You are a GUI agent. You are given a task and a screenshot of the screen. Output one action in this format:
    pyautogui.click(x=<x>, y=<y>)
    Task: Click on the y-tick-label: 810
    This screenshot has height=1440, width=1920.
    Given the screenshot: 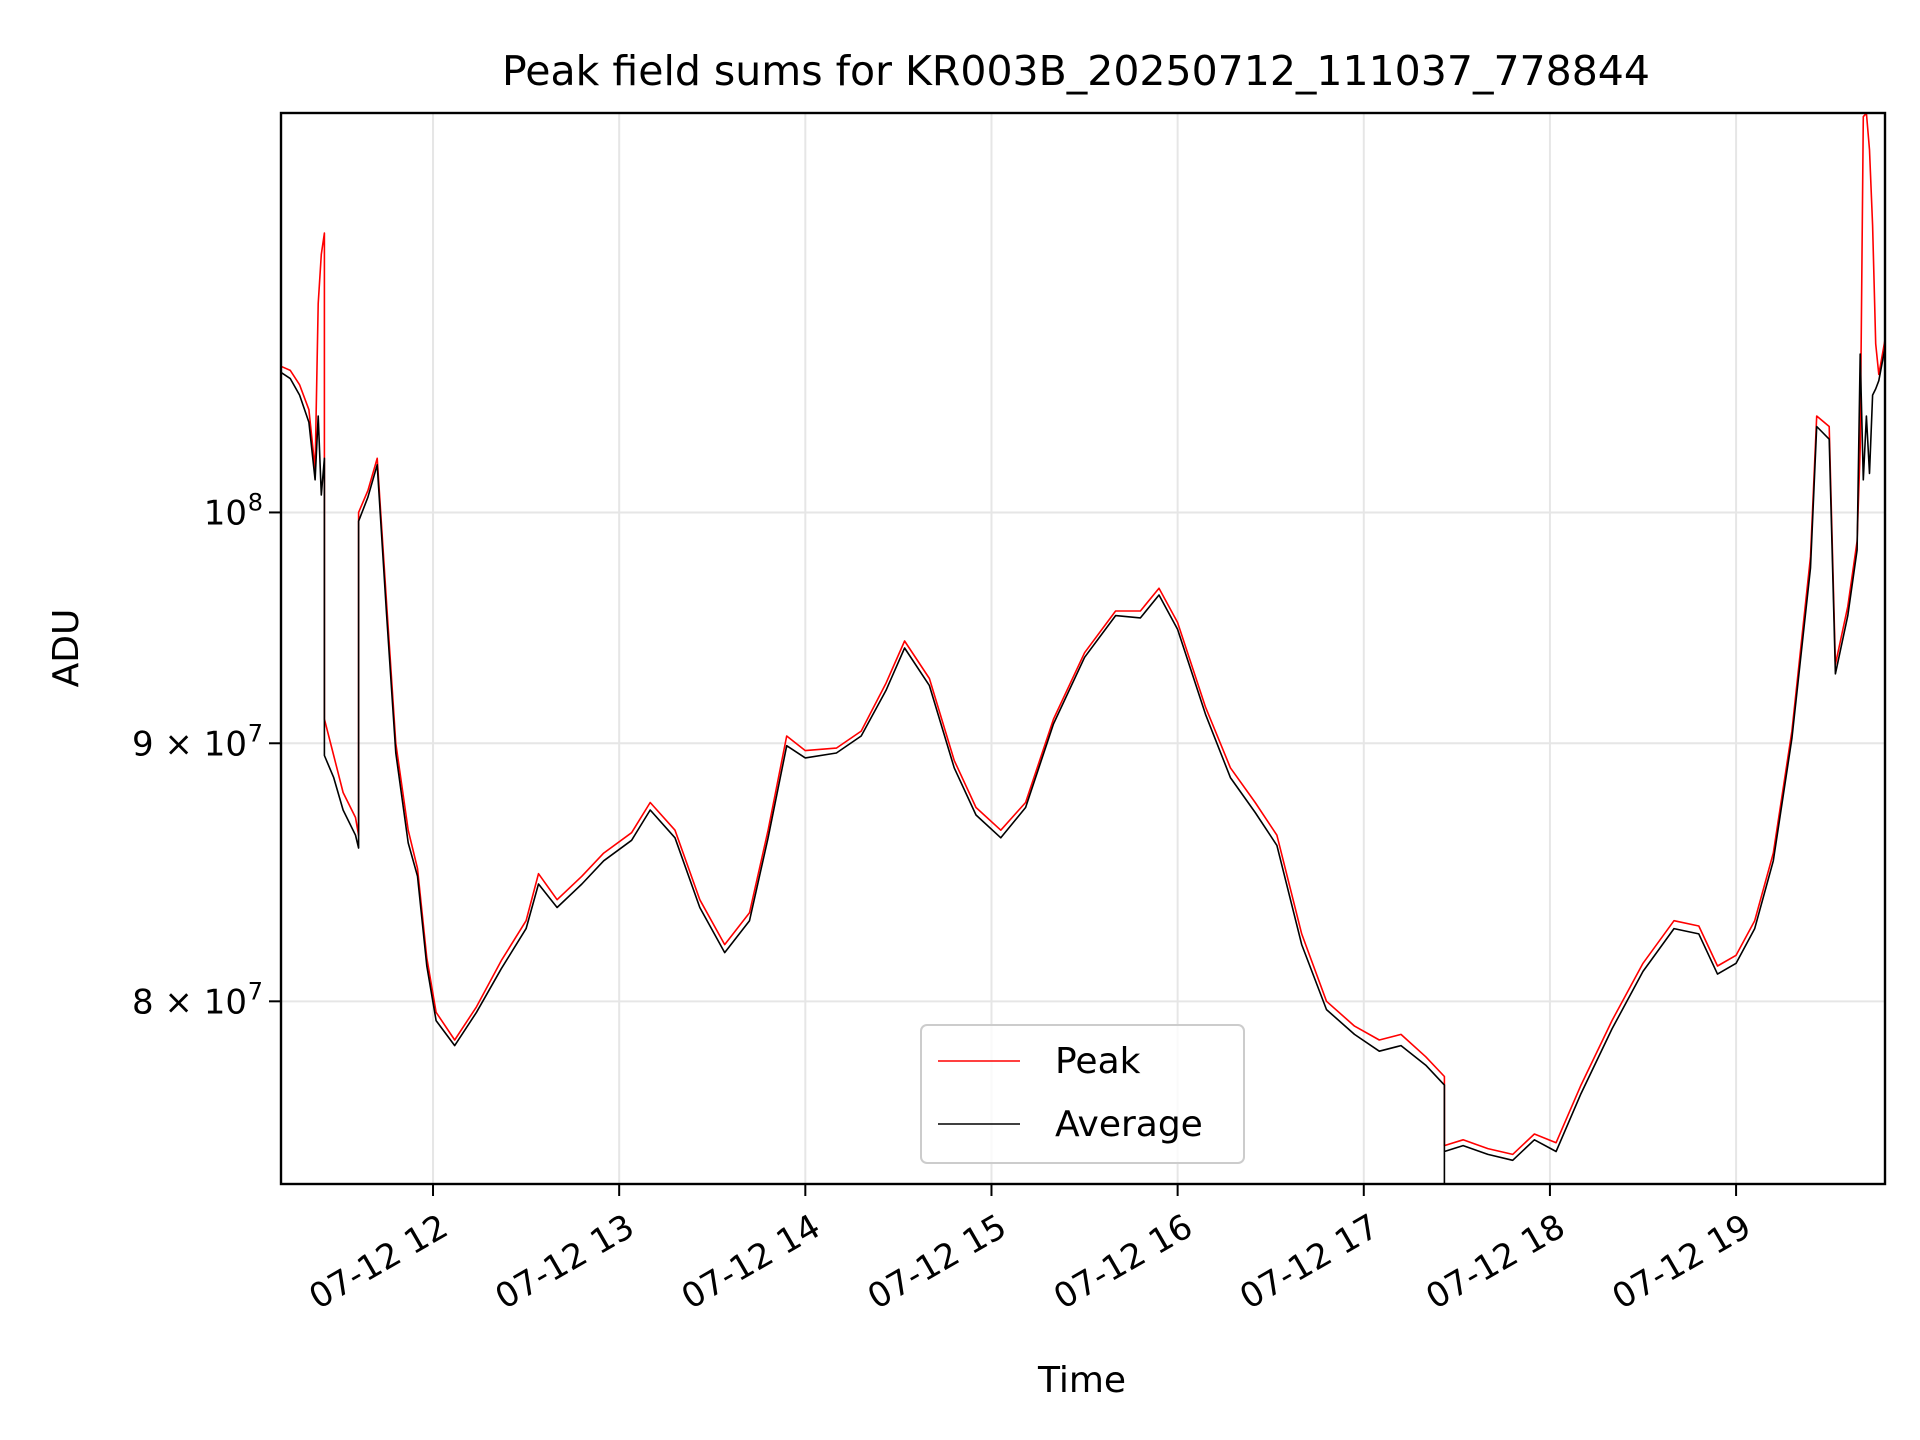 What is the action you would take?
    pyautogui.click(x=233, y=510)
    